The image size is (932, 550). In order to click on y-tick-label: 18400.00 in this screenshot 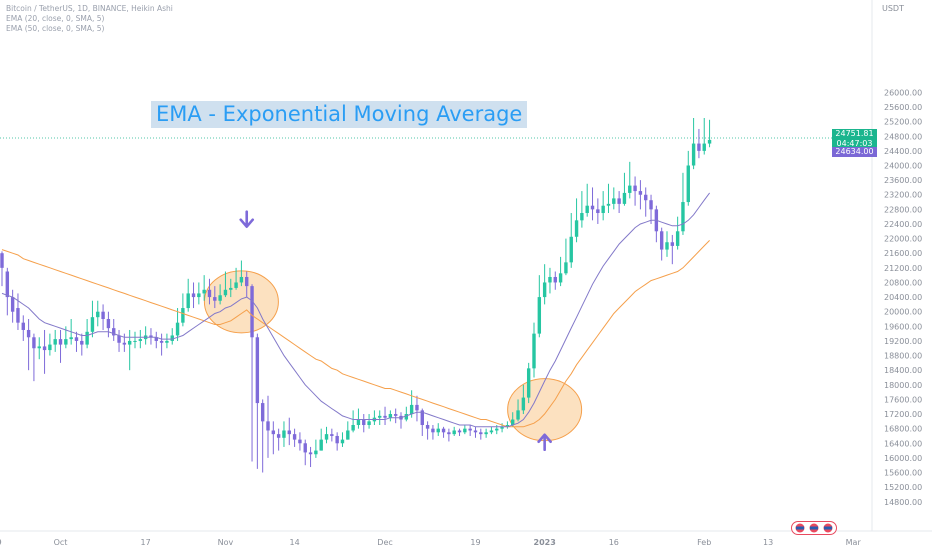, I will do `click(903, 370)`.